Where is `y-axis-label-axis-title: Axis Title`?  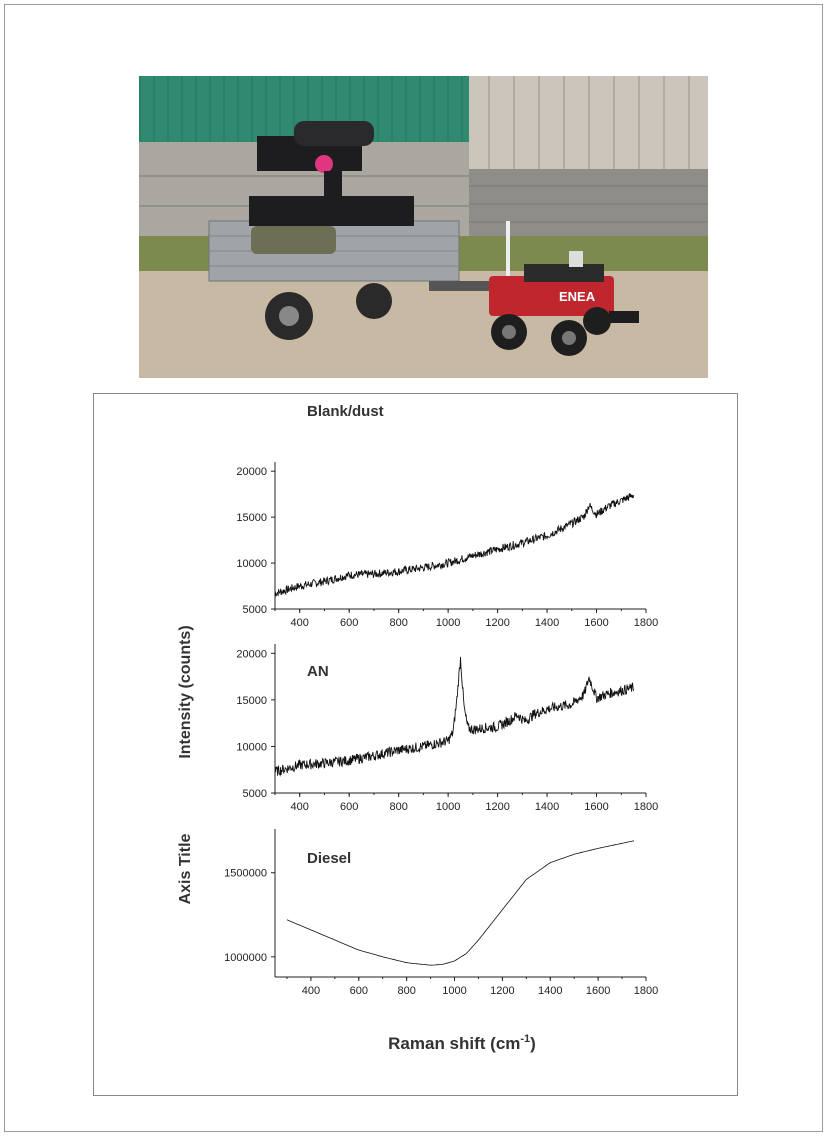 y-axis-label-axis-title: Axis Title is located at coordinates (185, 868).